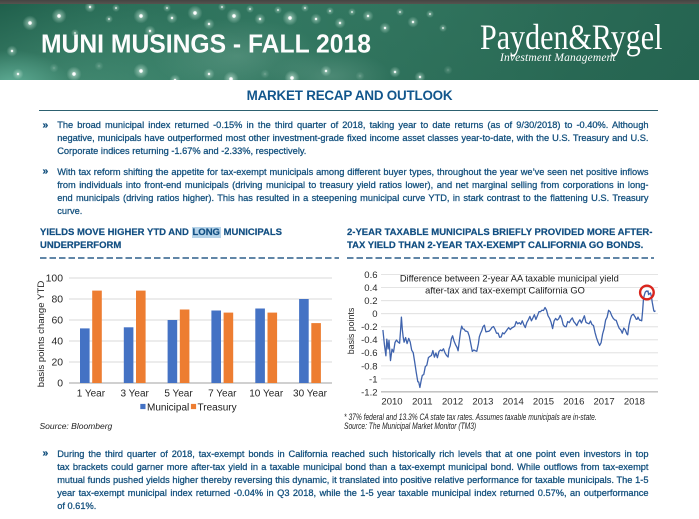 The height and width of the screenshot is (519, 699). Describe the element at coordinates (178, 393) in the screenshot. I see `svg-text: 5 Year` at that location.